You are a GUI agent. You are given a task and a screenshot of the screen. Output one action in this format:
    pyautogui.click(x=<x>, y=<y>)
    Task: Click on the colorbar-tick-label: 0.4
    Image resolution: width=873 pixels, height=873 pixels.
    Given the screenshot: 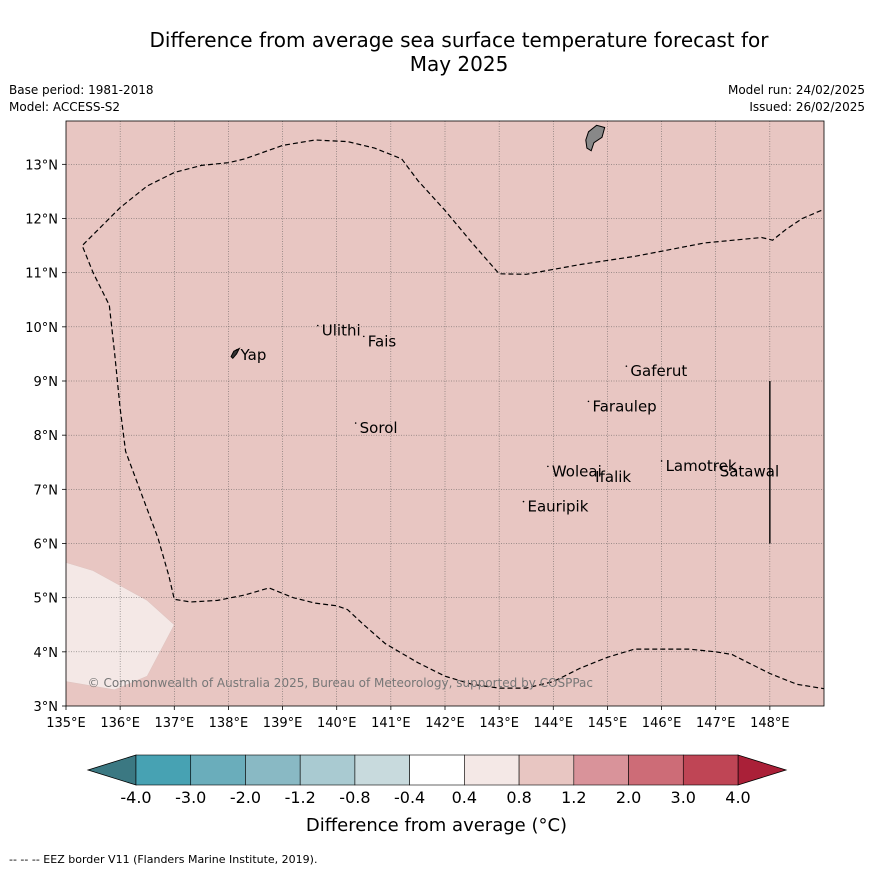 What is the action you would take?
    pyautogui.click(x=464, y=797)
    